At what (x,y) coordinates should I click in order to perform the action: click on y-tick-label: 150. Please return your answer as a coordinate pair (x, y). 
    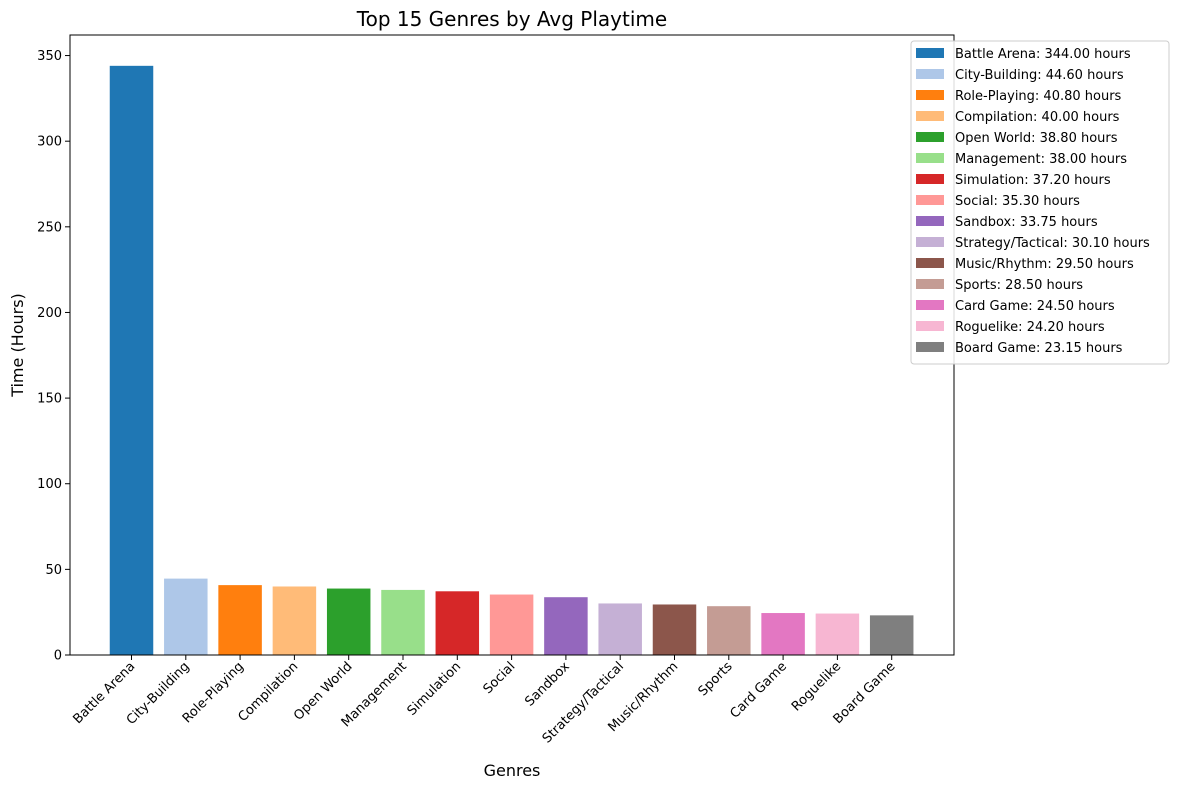
    Looking at the image, I should click on (49, 399).